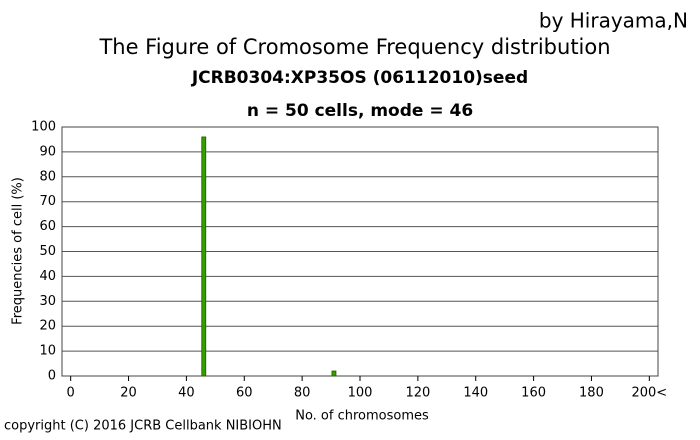 The height and width of the screenshot is (440, 700). Describe the element at coordinates (613, 21) in the screenshot. I see `credit: by Hirayama,N` at that location.